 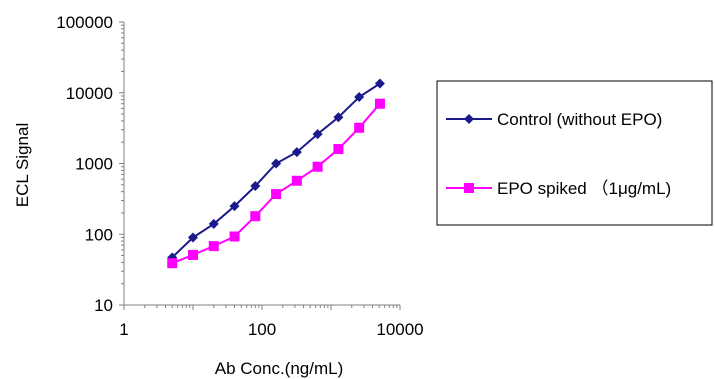 What do you see at coordinates (103, 305) in the screenshot?
I see `y-tick-label: 10` at bounding box center [103, 305].